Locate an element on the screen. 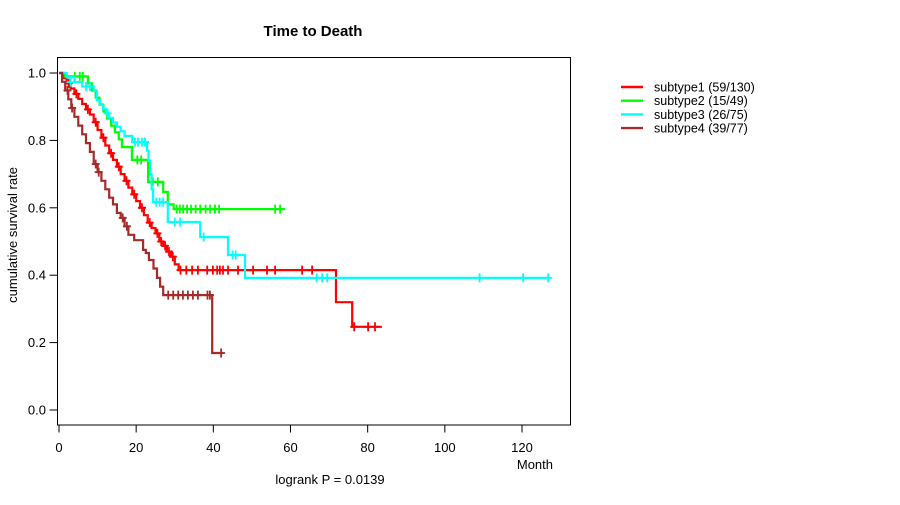 The height and width of the screenshot is (505, 900). x-axis: 0 20 40 60 80 100 120 is located at coordinates (294, 440).